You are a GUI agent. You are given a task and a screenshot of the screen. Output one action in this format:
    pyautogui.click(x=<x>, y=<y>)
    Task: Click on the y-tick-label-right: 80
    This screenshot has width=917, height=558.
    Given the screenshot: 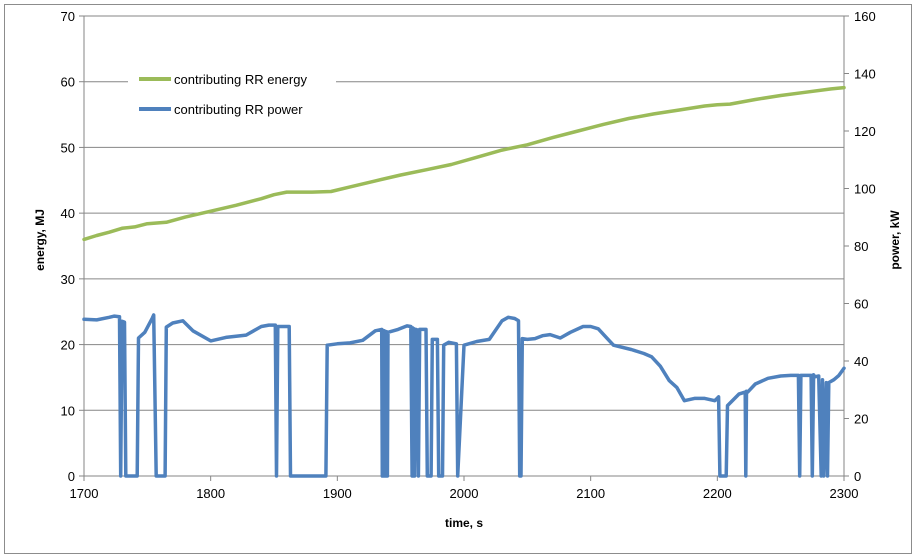 What is the action you would take?
    pyautogui.click(x=861, y=246)
    